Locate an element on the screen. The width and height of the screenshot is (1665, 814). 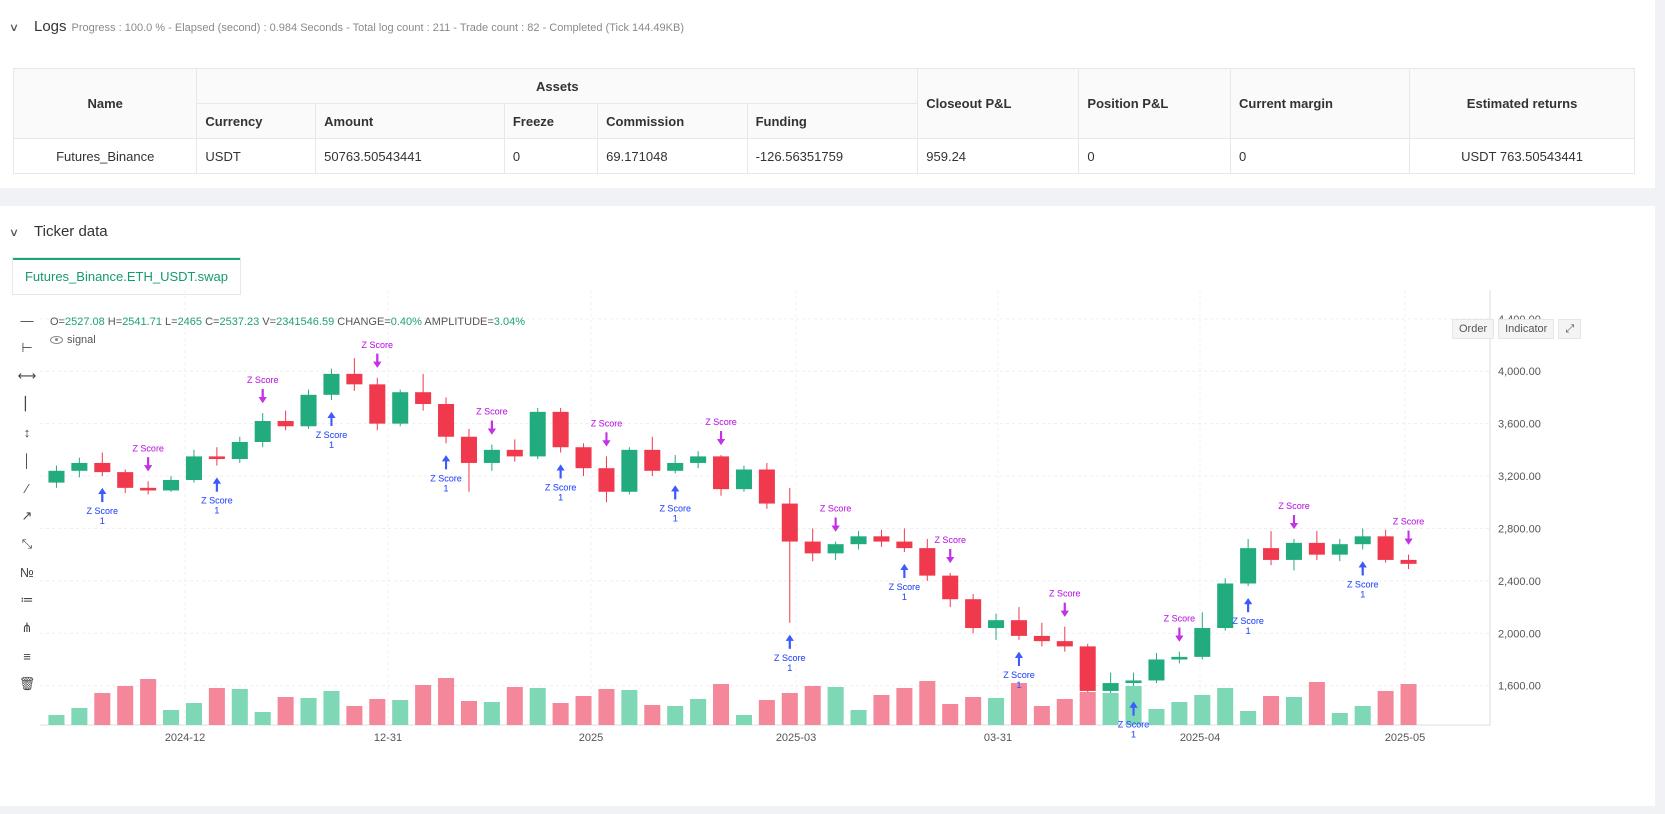
ray-icon: ⊢ is located at coordinates (27, 347).